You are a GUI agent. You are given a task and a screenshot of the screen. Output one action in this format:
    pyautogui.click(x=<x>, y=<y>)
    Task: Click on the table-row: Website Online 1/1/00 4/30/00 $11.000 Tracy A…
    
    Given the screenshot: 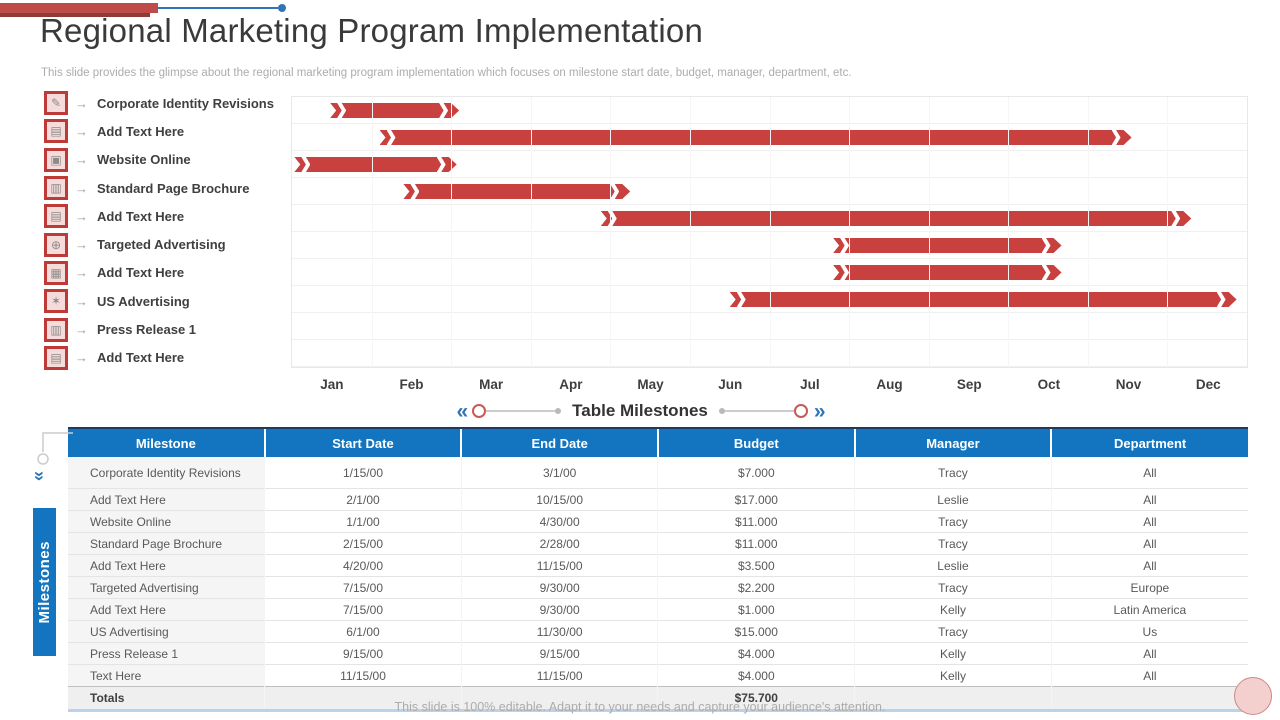 What is the action you would take?
    pyautogui.click(x=658, y=521)
    